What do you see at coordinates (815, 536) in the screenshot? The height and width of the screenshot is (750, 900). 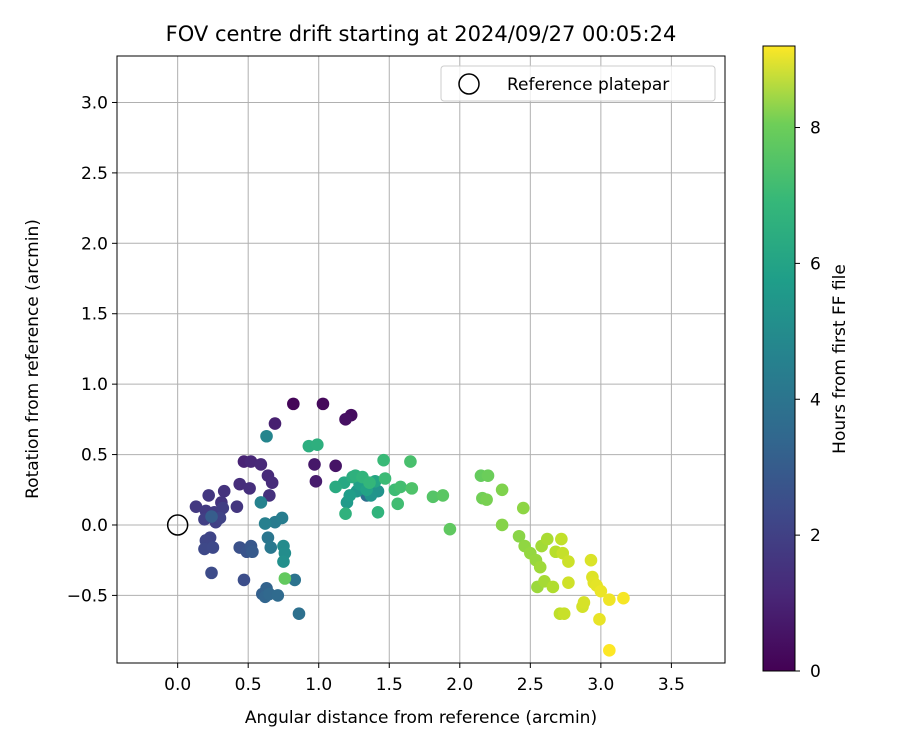 I see `colorbar-tick-label: 2` at bounding box center [815, 536].